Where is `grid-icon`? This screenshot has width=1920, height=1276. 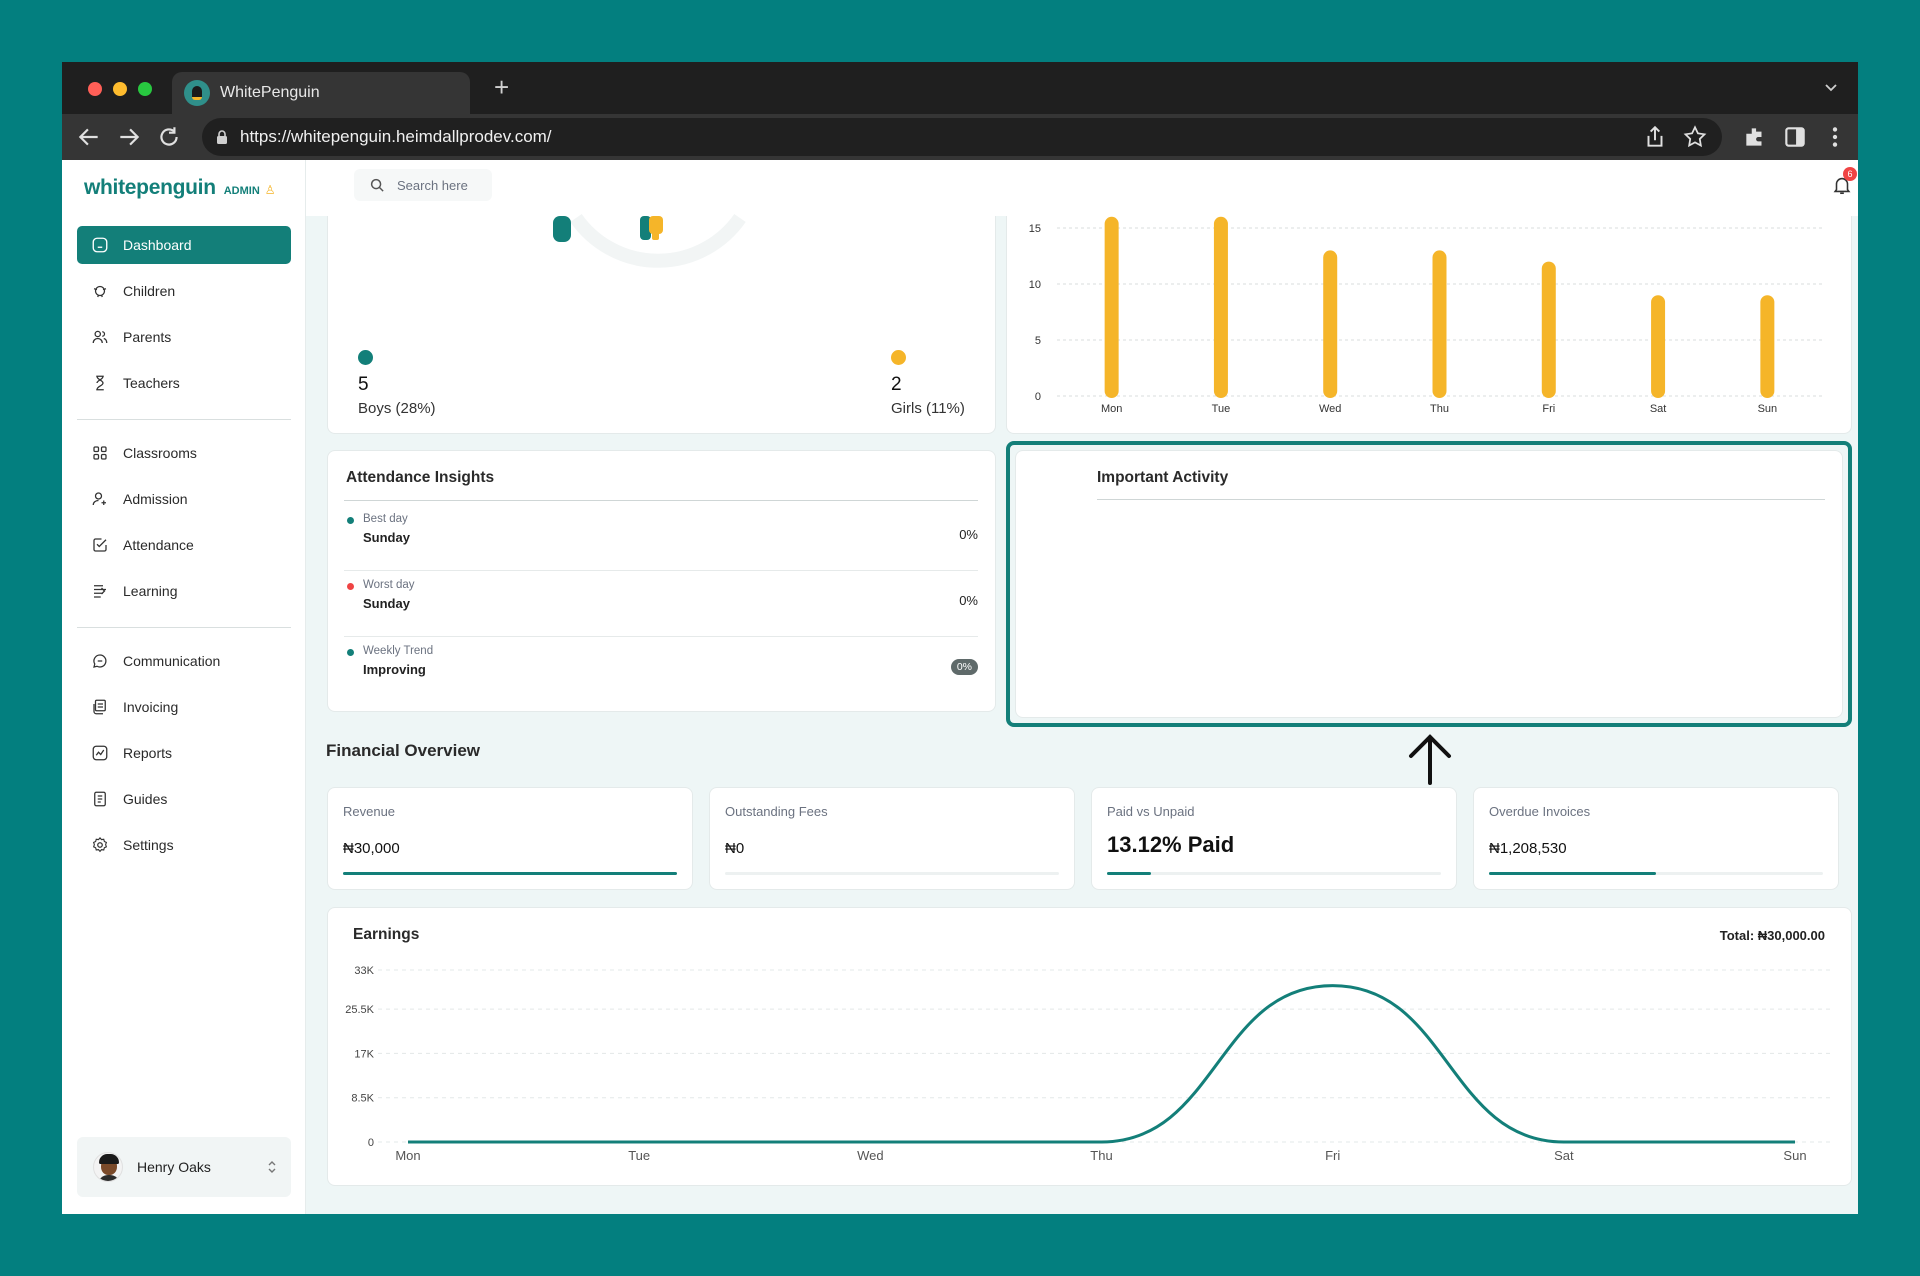
grid-icon is located at coordinates (100, 453).